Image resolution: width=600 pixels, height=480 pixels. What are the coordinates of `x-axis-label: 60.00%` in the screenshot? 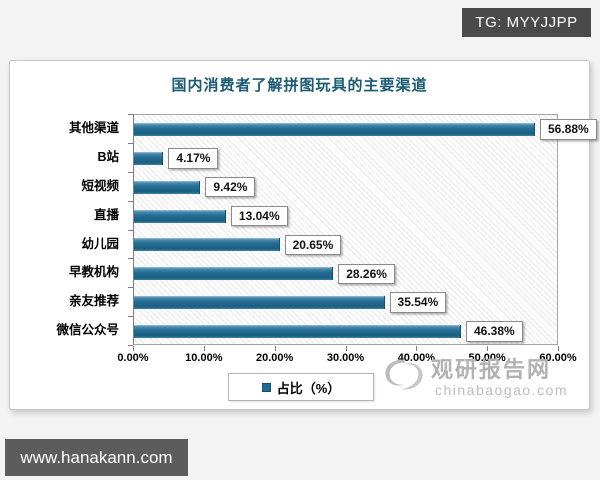 It's located at (558, 358).